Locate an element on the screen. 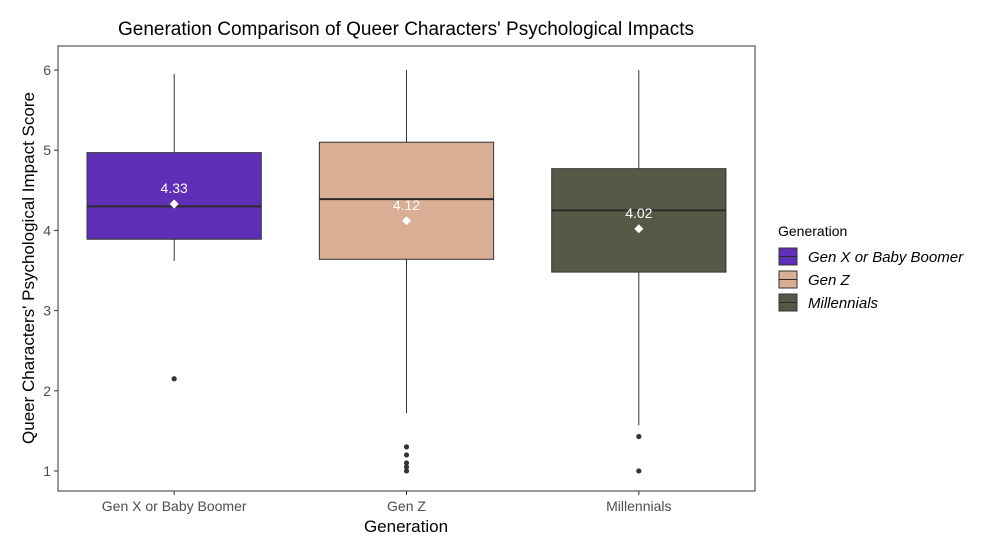 The image size is (1000, 555). x-tick-label: Millennials is located at coordinates (638, 506).